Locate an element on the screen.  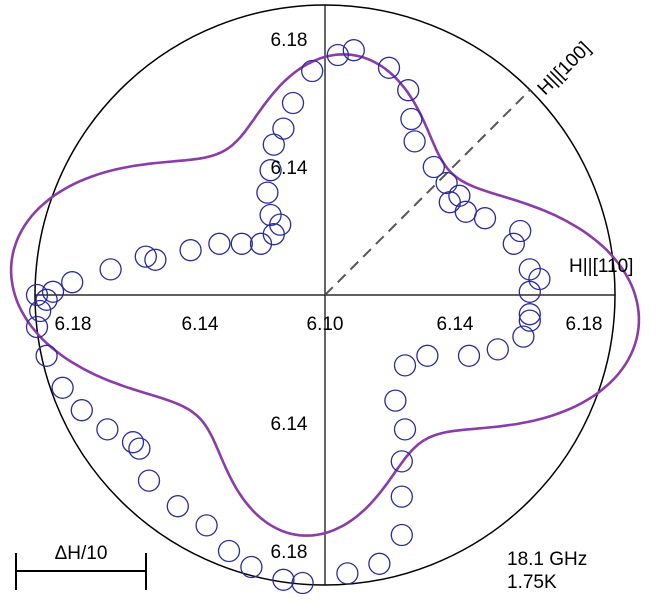
annotation-temperature: 1.75K is located at coordinates (532, 582).